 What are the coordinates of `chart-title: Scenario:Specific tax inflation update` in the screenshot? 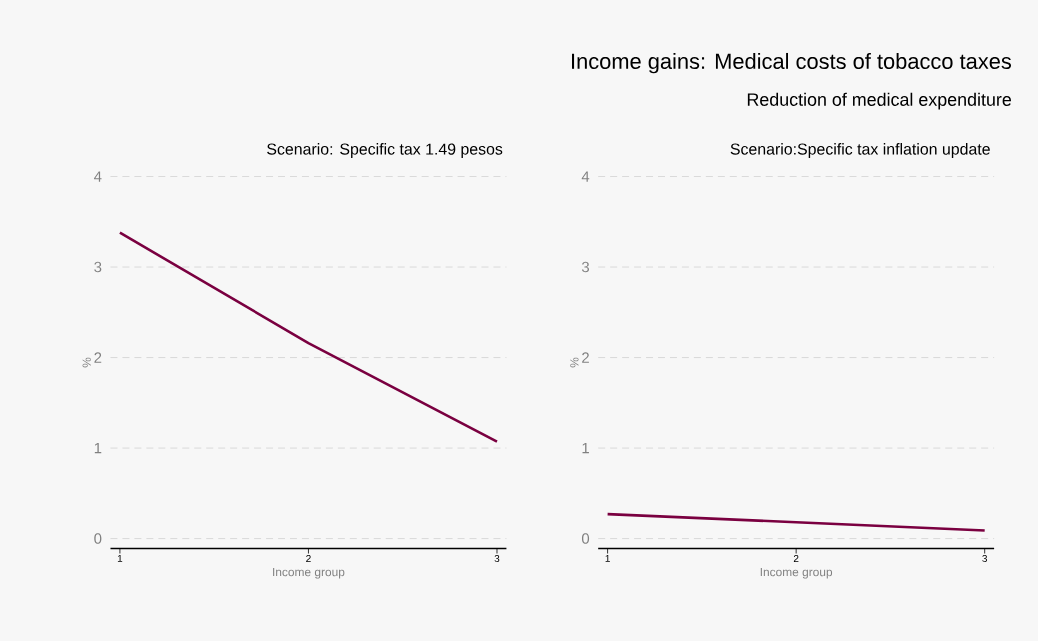 It's located at (860, 150).